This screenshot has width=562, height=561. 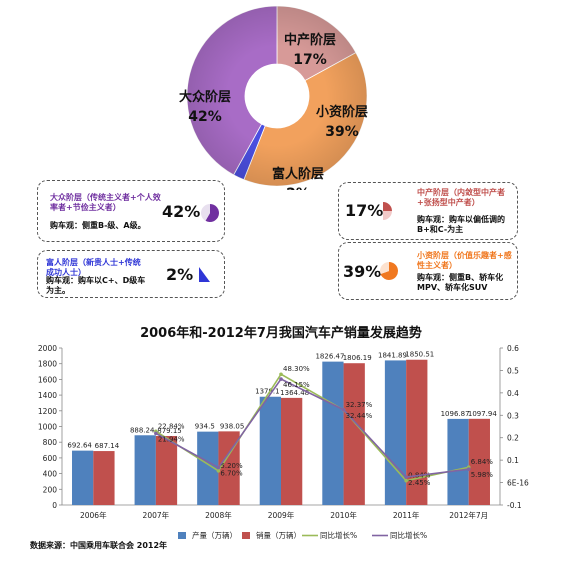 I want to click on category-label: 2010年, so click(x=343, y=515).